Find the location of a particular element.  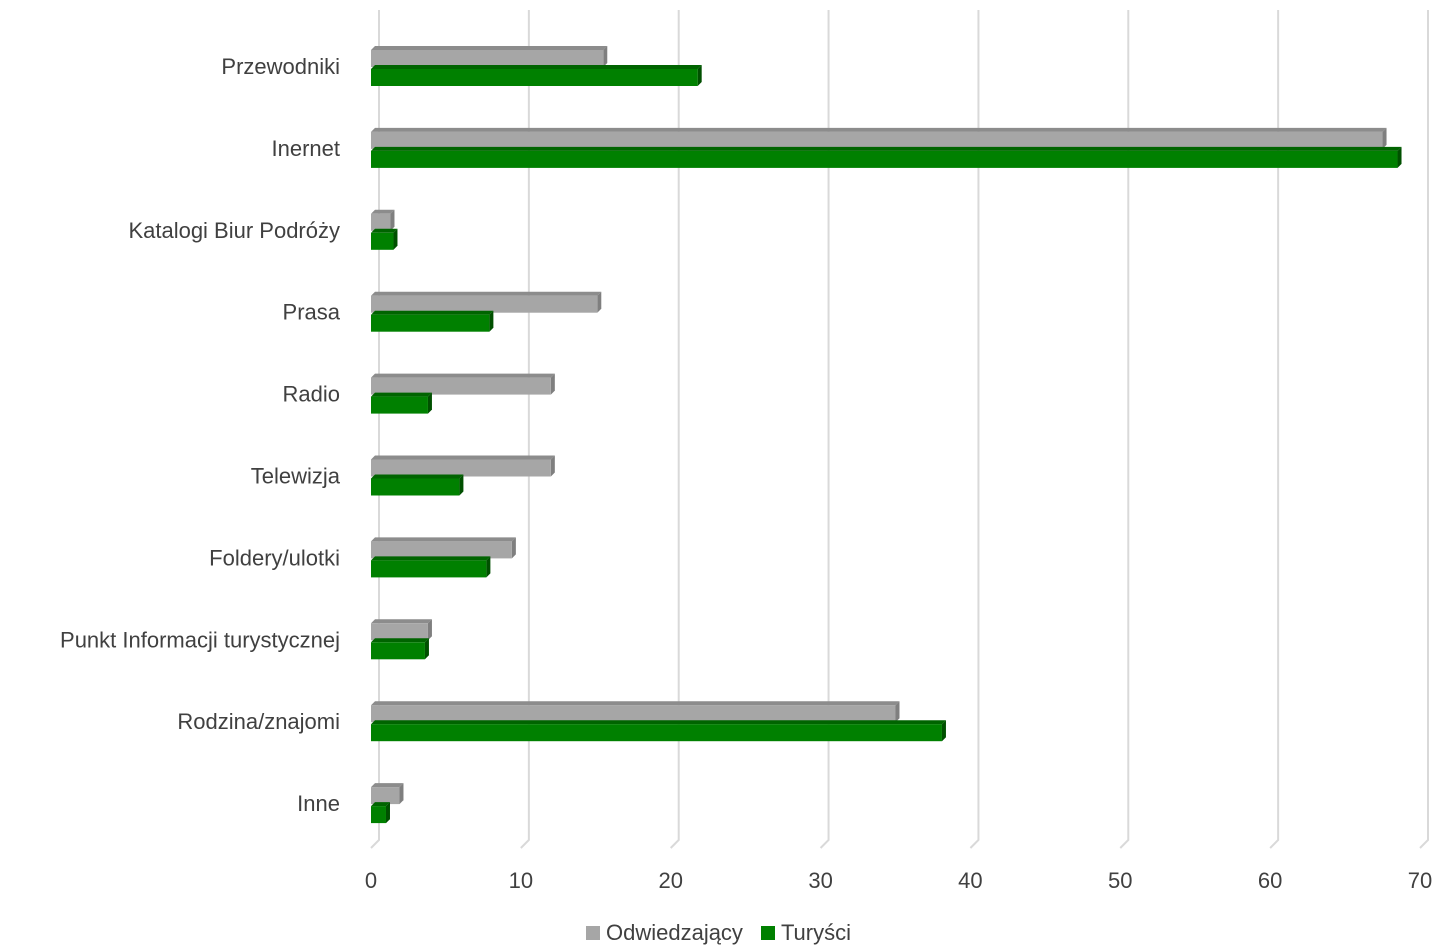

category-label: Przewodniki is located at coordinates (280, 66).